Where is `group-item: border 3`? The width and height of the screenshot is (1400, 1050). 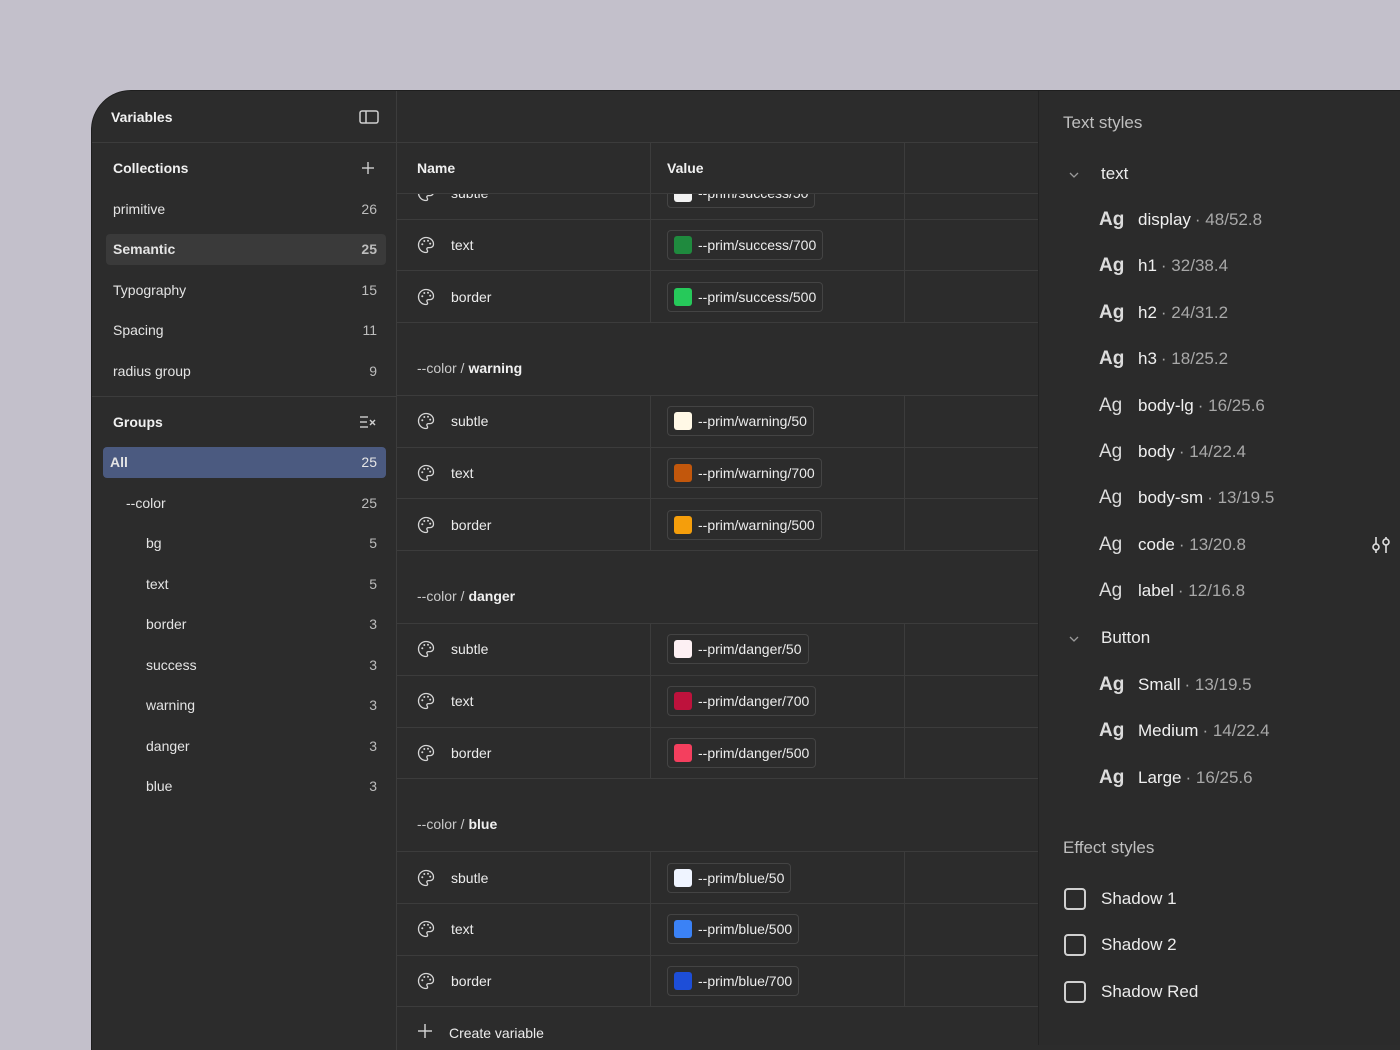 group-item: border 3 is located at coordinates (246, 624).